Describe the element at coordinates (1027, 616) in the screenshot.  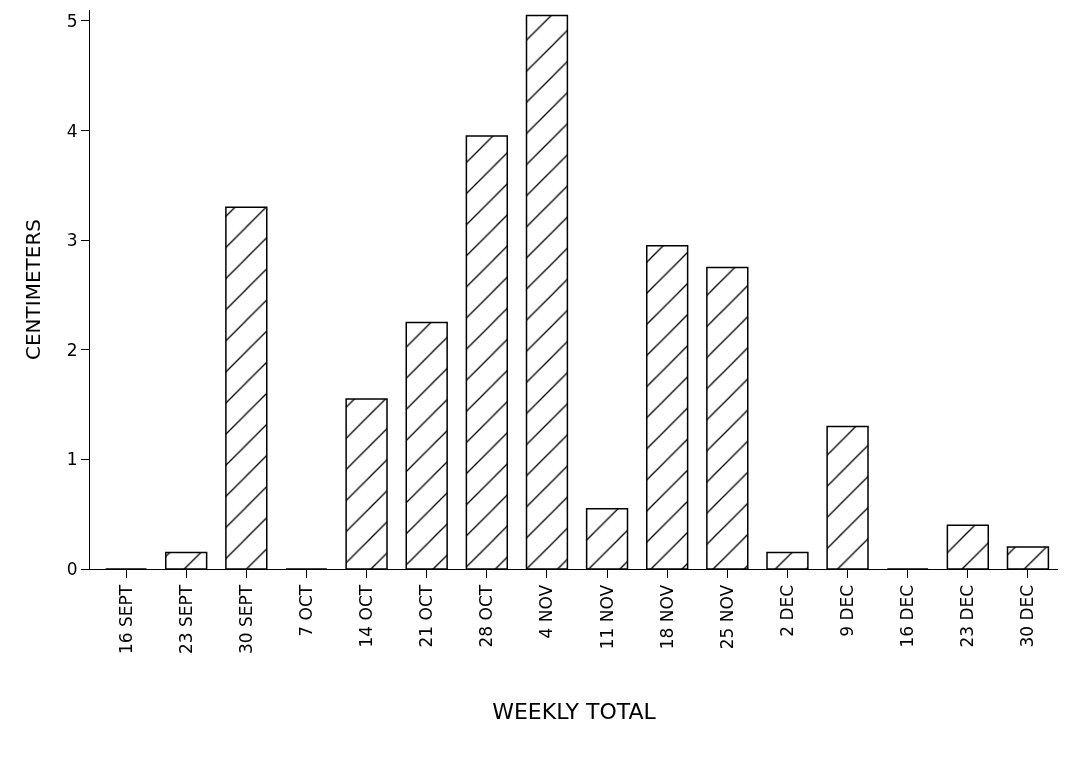
I see `x-tick-label: 30 DEC` at that location.